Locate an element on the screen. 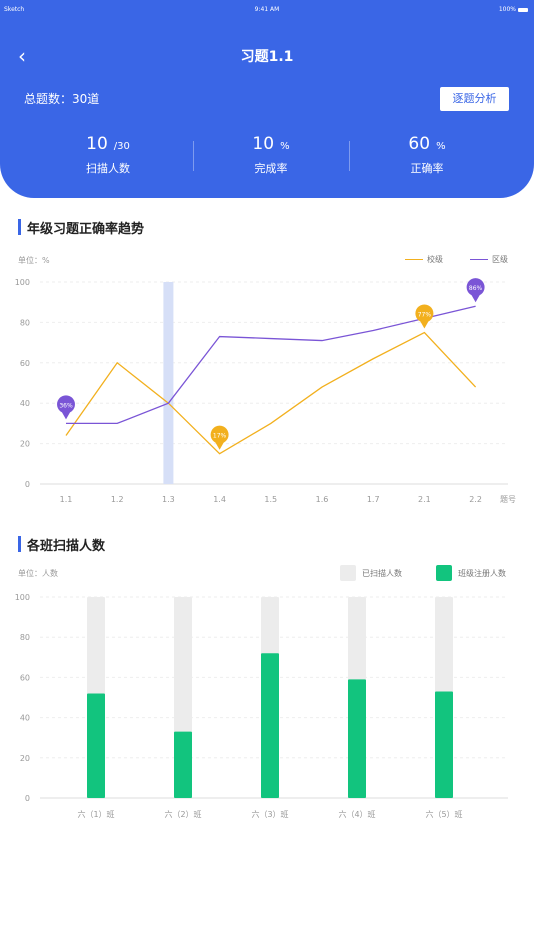 The width and height of the screenshot is (534, 950). status-bar: Sketch 9:41 AM 100% is located at coordinates (267, 10).